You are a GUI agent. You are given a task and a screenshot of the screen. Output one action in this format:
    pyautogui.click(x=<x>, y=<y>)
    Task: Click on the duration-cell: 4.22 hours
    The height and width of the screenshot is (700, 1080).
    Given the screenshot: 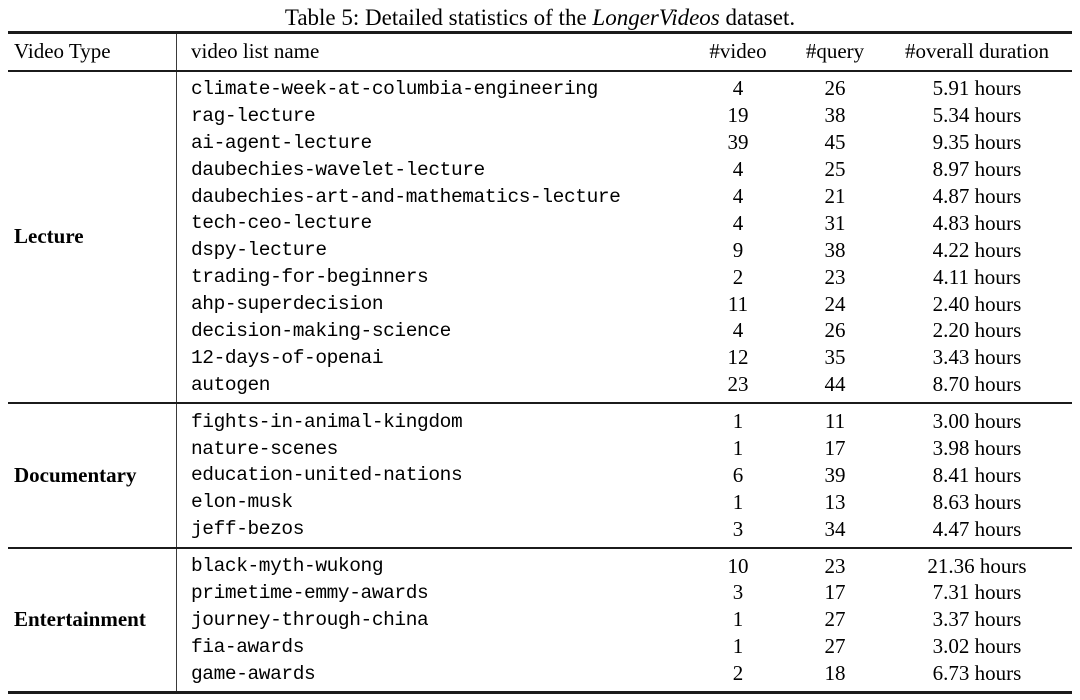 What is the action you would take?
    pyautogui.click(x=977, y=249)
    